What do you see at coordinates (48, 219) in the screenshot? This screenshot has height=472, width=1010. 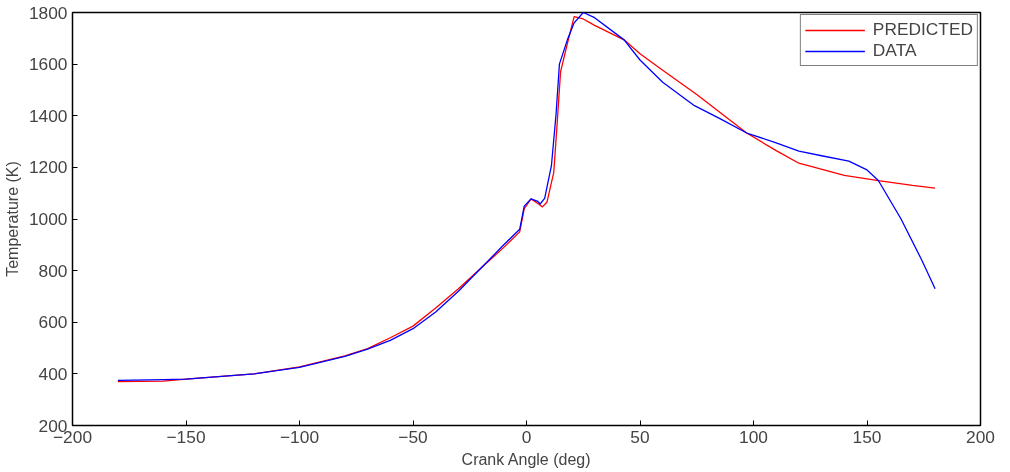 I see `y-tick-label: 1000` at bounding box center [48, 219].